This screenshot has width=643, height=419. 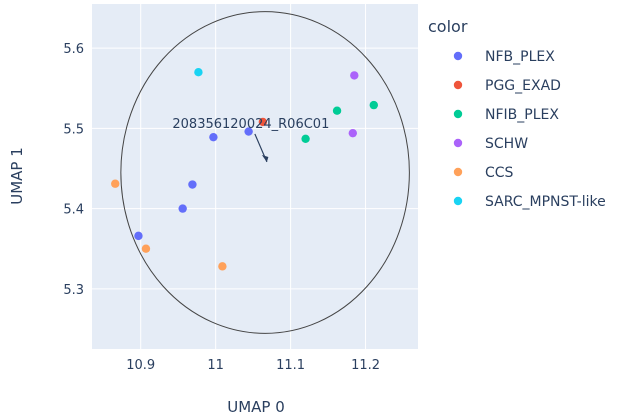 I want to click on x-tick-label: 11, so click(x=215, y=365).